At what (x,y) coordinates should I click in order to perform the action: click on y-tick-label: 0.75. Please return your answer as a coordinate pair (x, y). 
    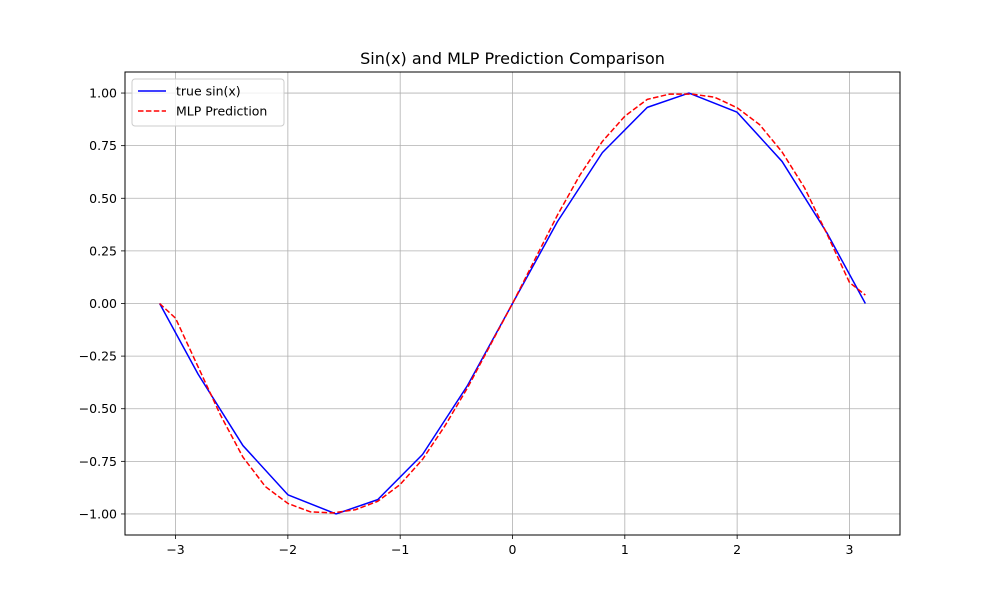
    Looking at the image, I should click on (103, 145).